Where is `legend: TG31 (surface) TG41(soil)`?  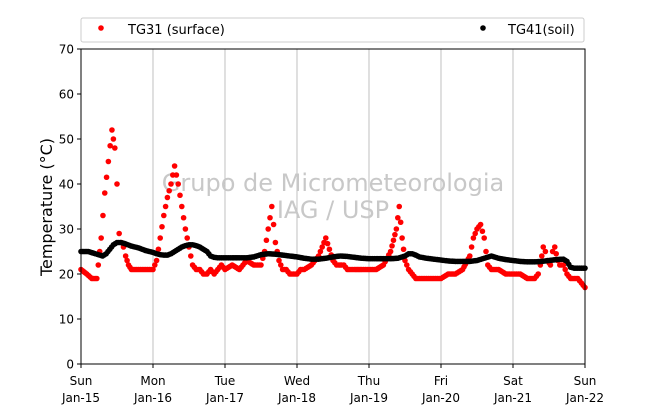
legend: TG31 (surface) TG41(soil) is located at coordinates (332, 30).